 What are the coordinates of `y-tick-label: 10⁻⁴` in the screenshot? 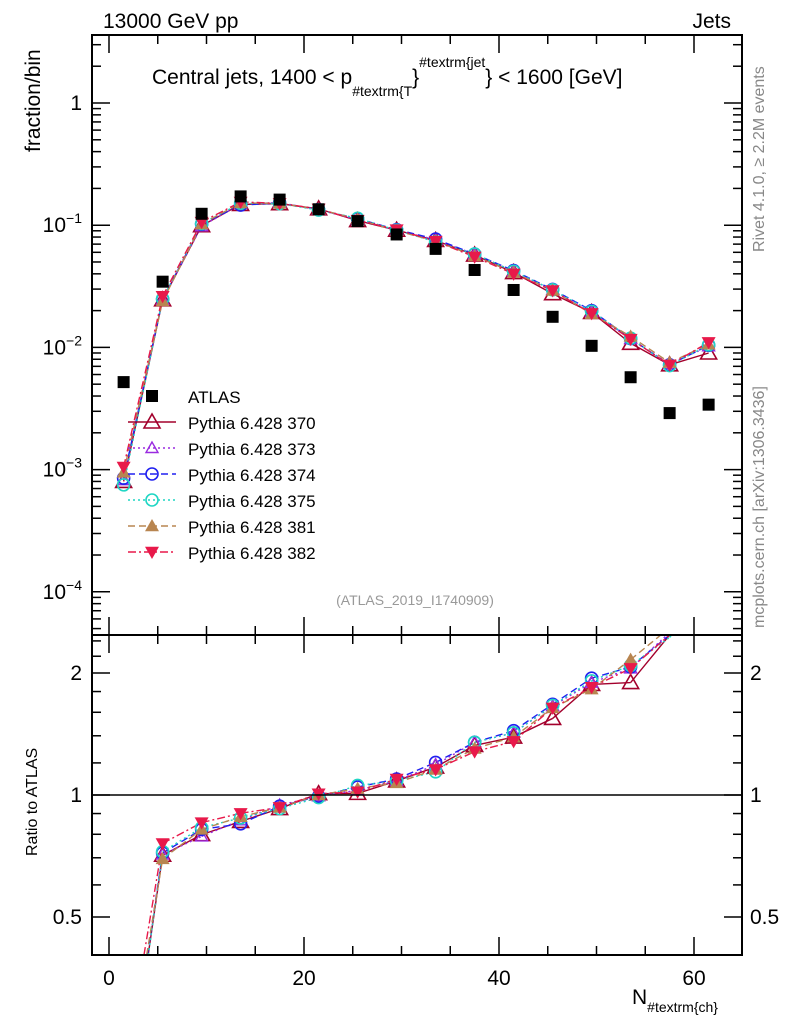 It's located at (63, 590).